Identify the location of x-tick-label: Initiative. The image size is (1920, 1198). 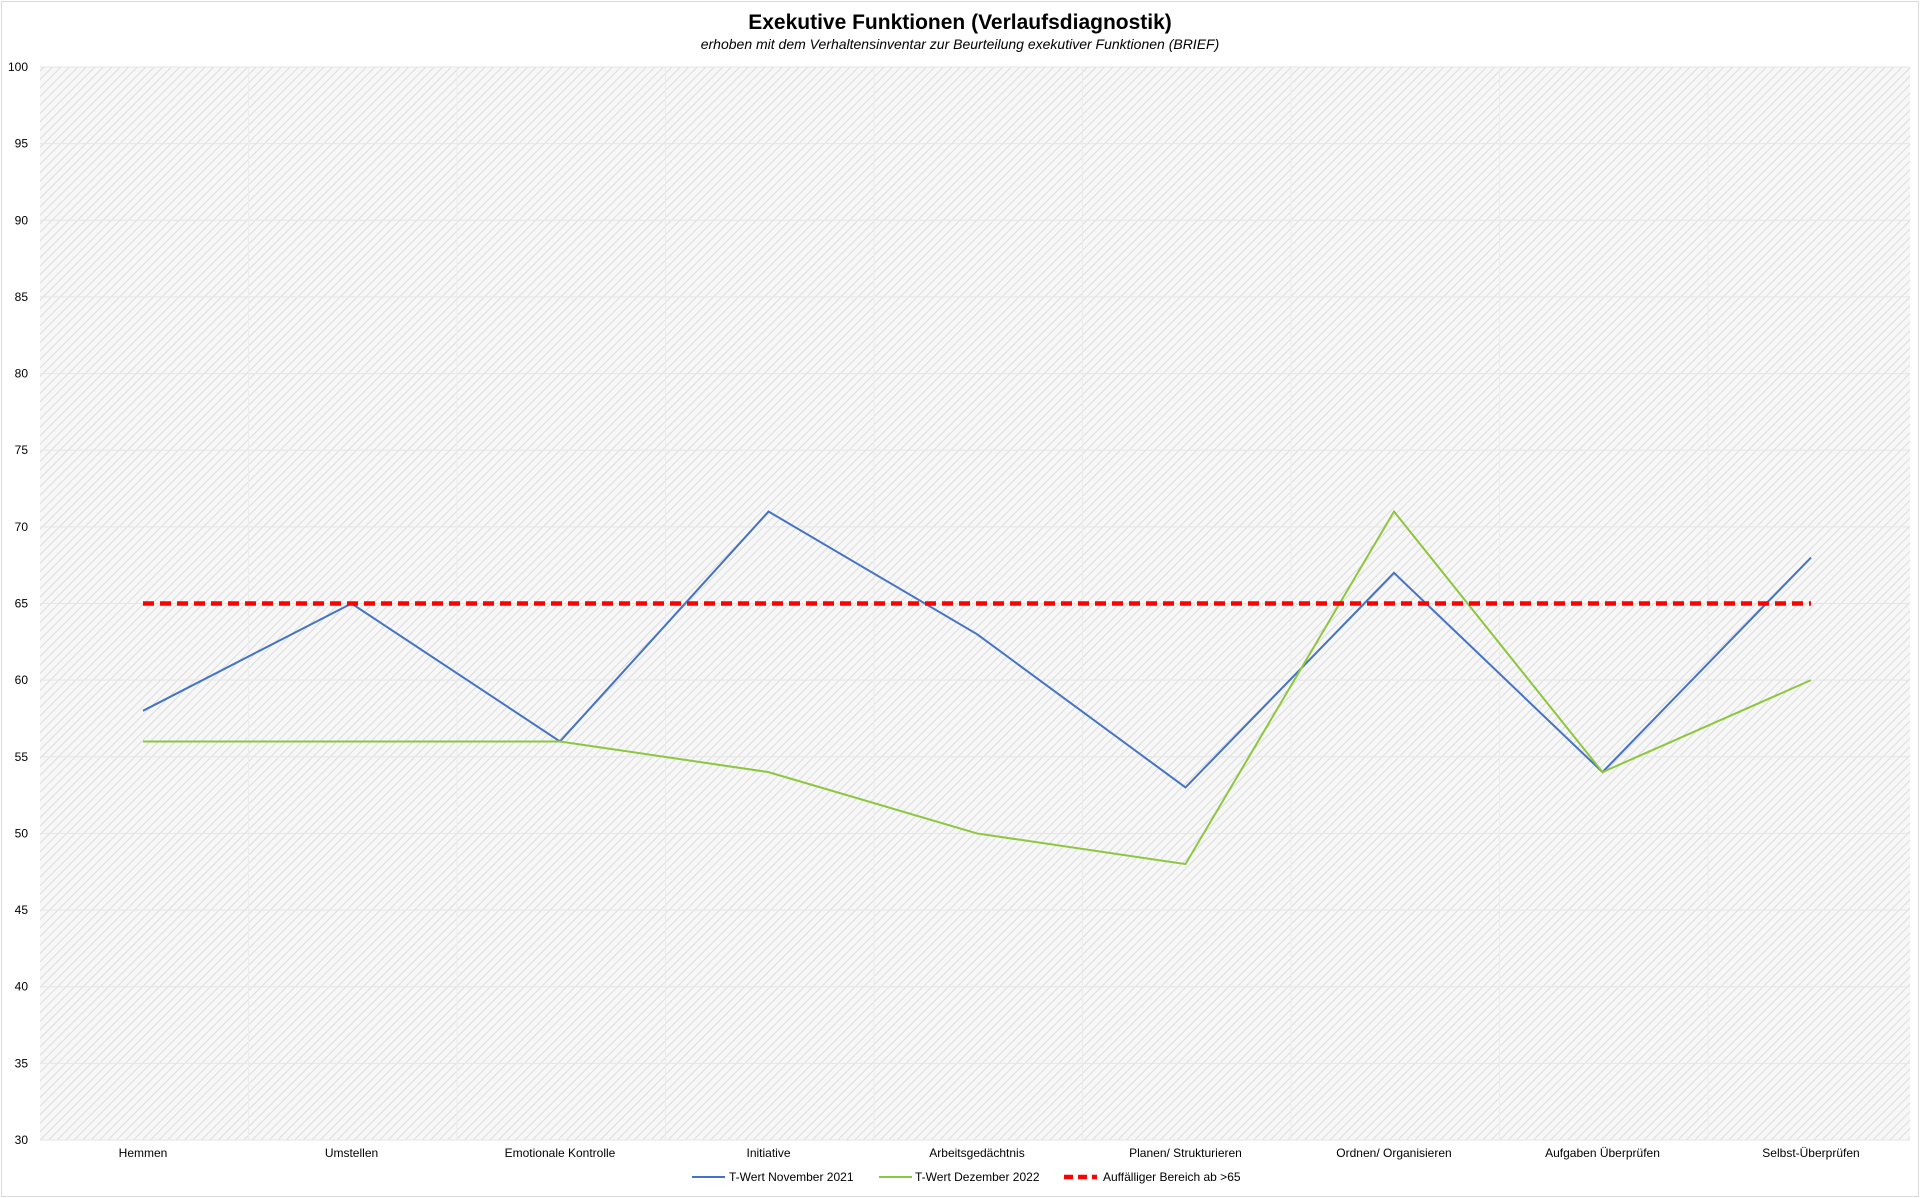
(768, 1153).